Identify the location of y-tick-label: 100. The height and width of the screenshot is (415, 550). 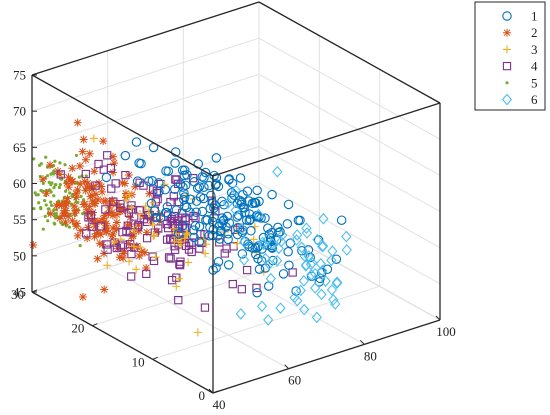
(446, 331).